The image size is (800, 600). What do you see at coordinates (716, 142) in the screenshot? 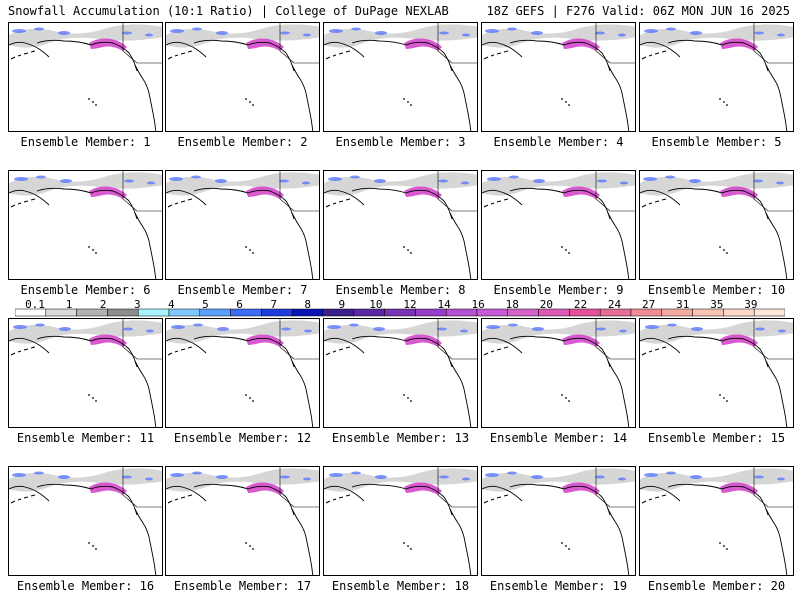
I see `ensemble-member-label: Ensemble Member: 5` at bounding box center [716, 142].